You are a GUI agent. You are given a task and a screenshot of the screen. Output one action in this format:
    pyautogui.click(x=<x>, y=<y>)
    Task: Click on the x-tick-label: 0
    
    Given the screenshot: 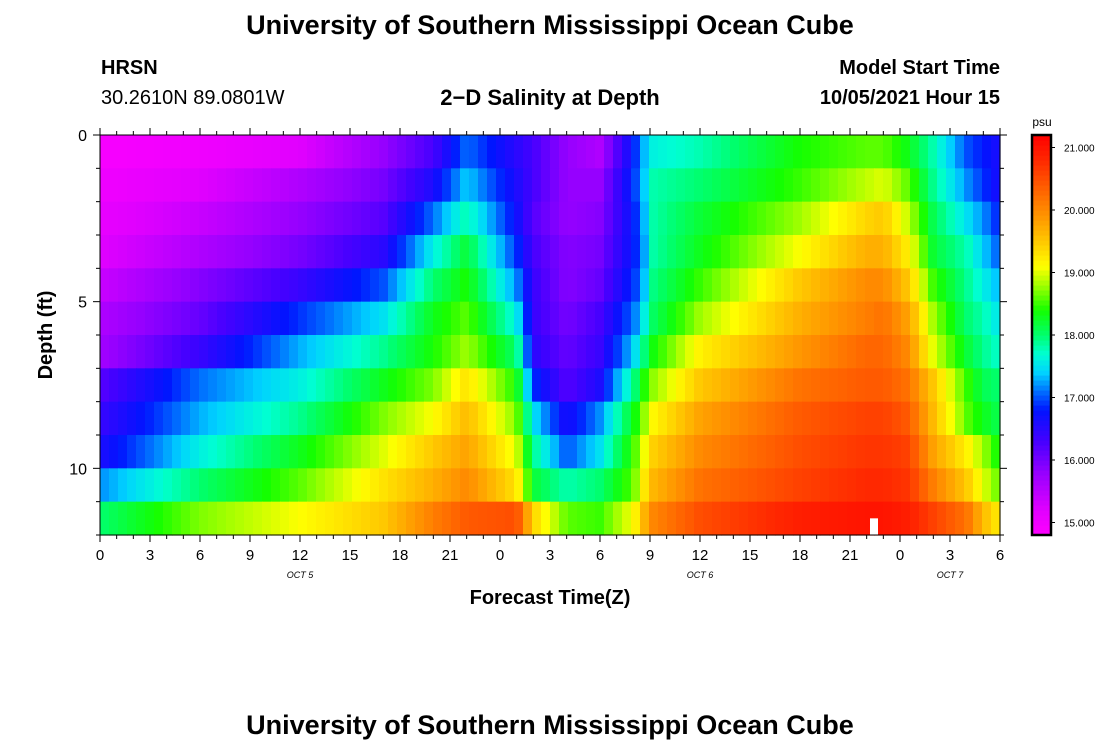 What is the action you would take?
    pyautogui.click(x=900, y=555)
    